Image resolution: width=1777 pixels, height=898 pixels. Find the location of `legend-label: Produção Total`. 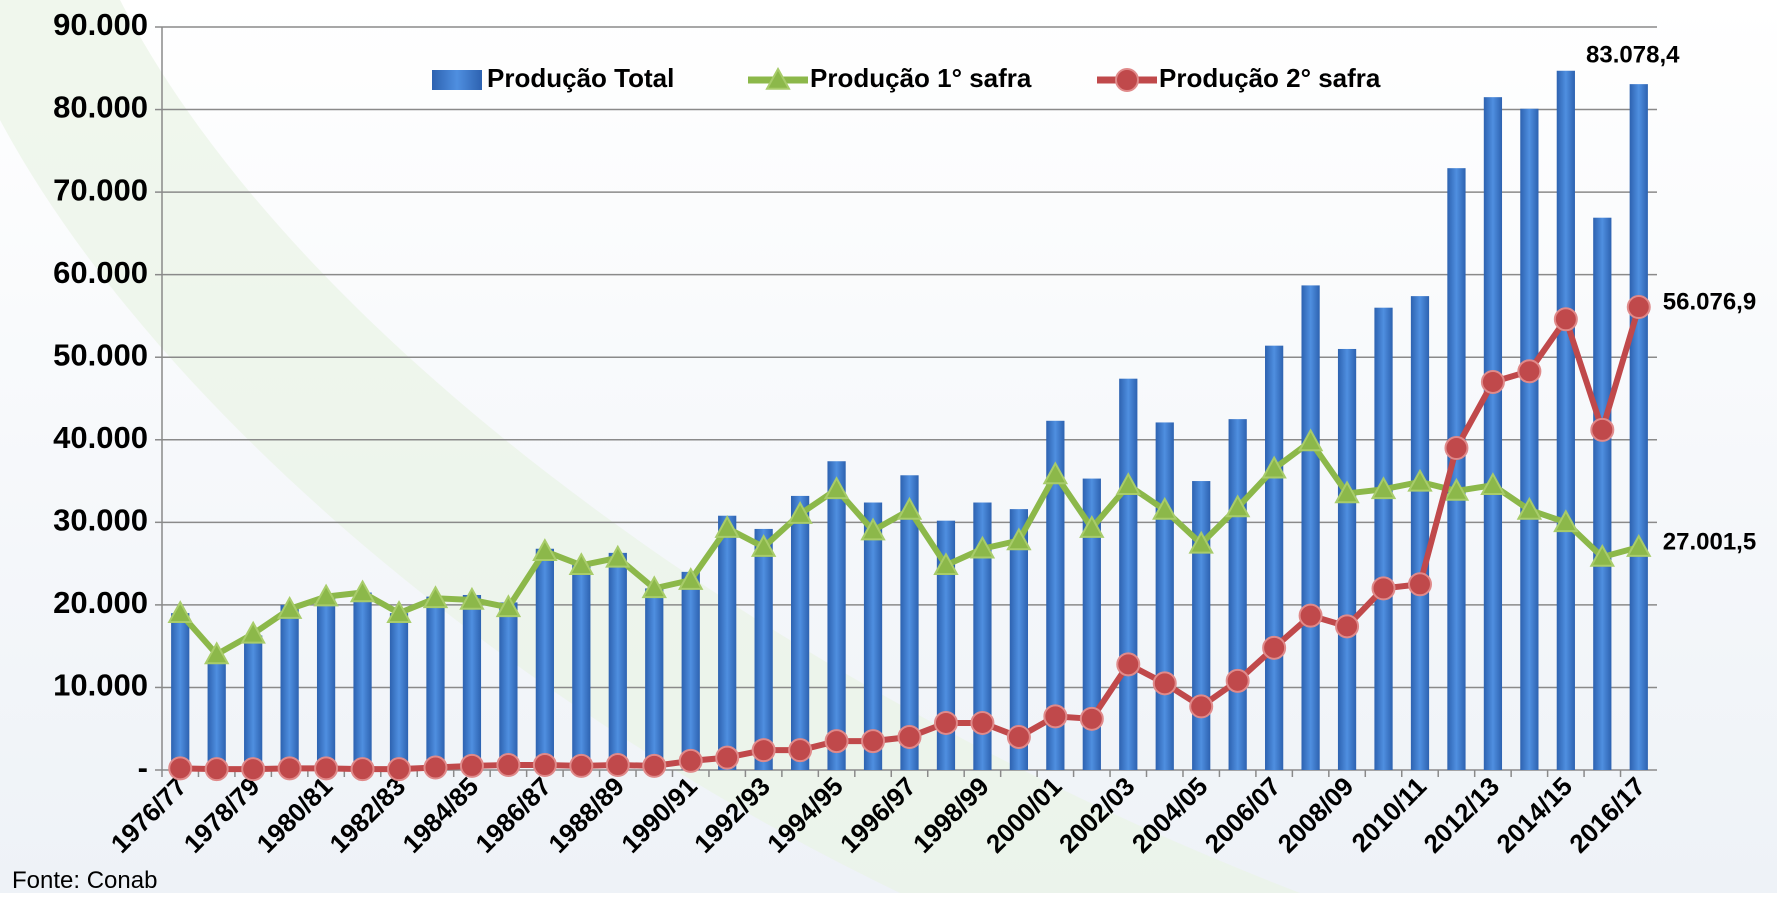

legend-label: Produção Total is located at coordinates (580, 78).